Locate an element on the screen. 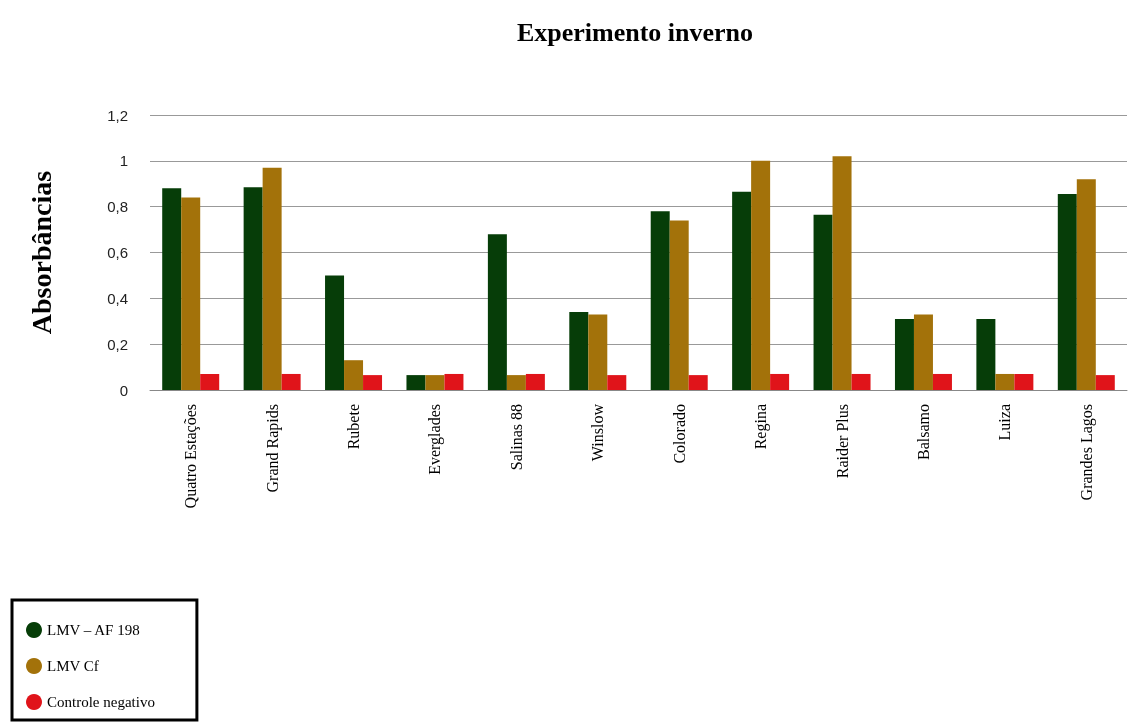 The height and width of the screenshot is (722, 1135). x-tick-label: Grand Rapids is located at coordinates (272, 448).